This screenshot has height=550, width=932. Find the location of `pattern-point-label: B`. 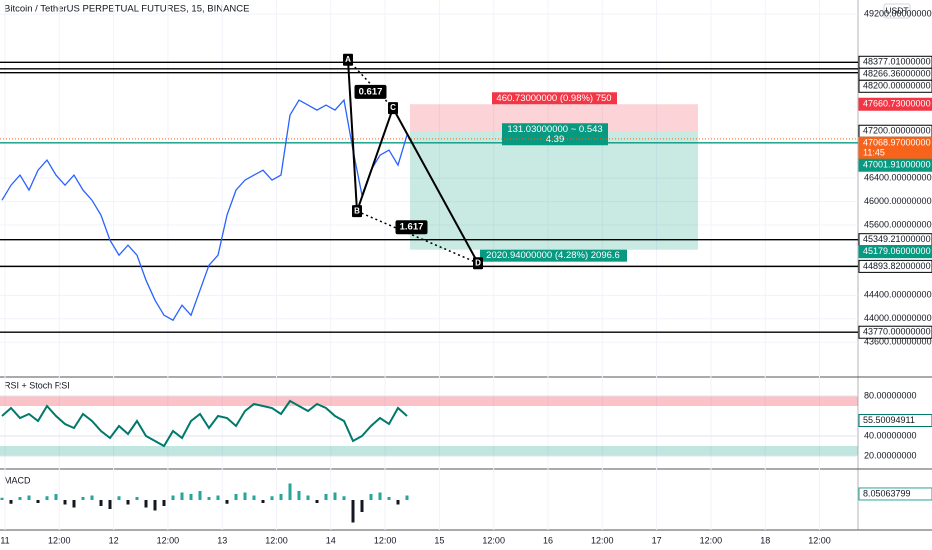

pattern-point-label: B is located at coordinates (357, 210).